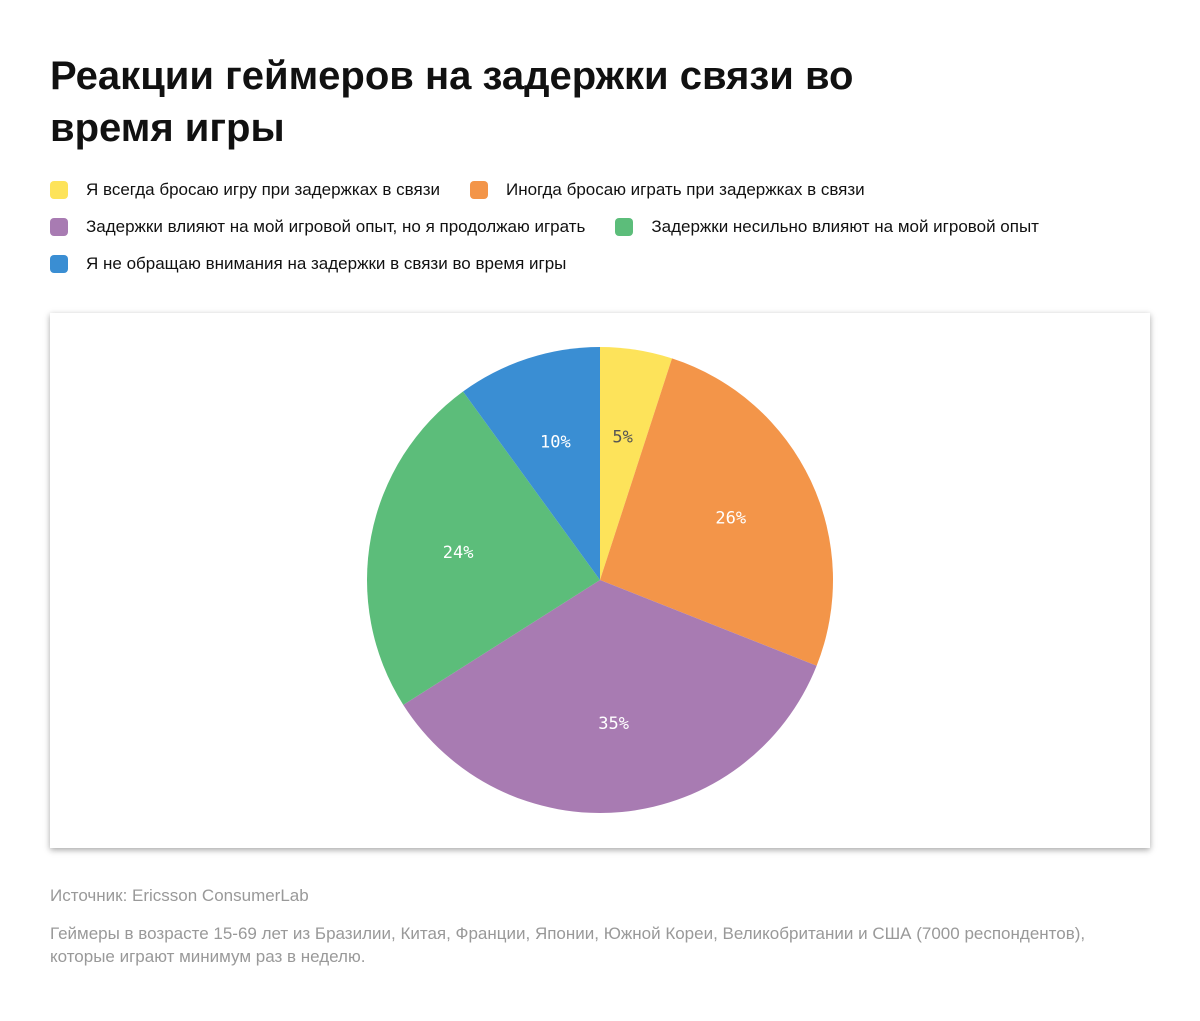 Image resolution: width=1200 pixels, height=1021 pixels. I want to click on data-label: 26%, so click(730, 518).